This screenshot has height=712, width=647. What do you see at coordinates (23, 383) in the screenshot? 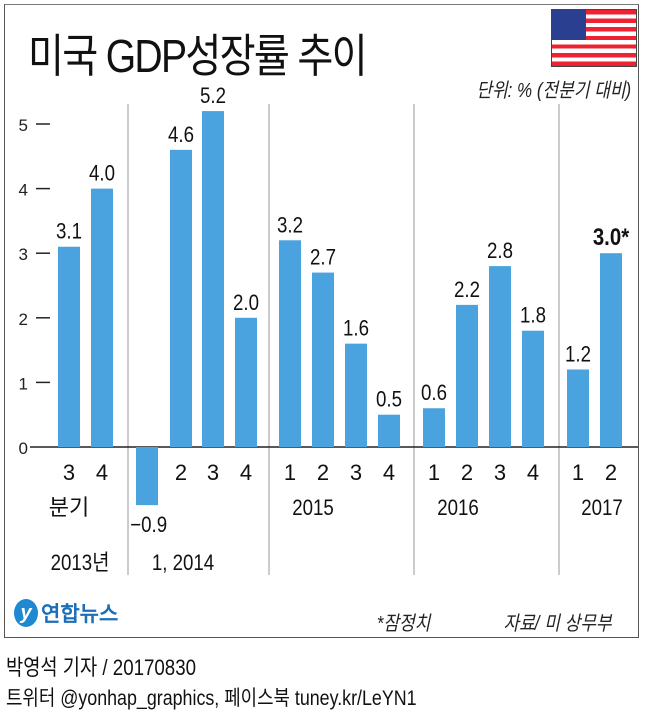
I see `y-tick-label: 1` at bounding box center [23, 383].